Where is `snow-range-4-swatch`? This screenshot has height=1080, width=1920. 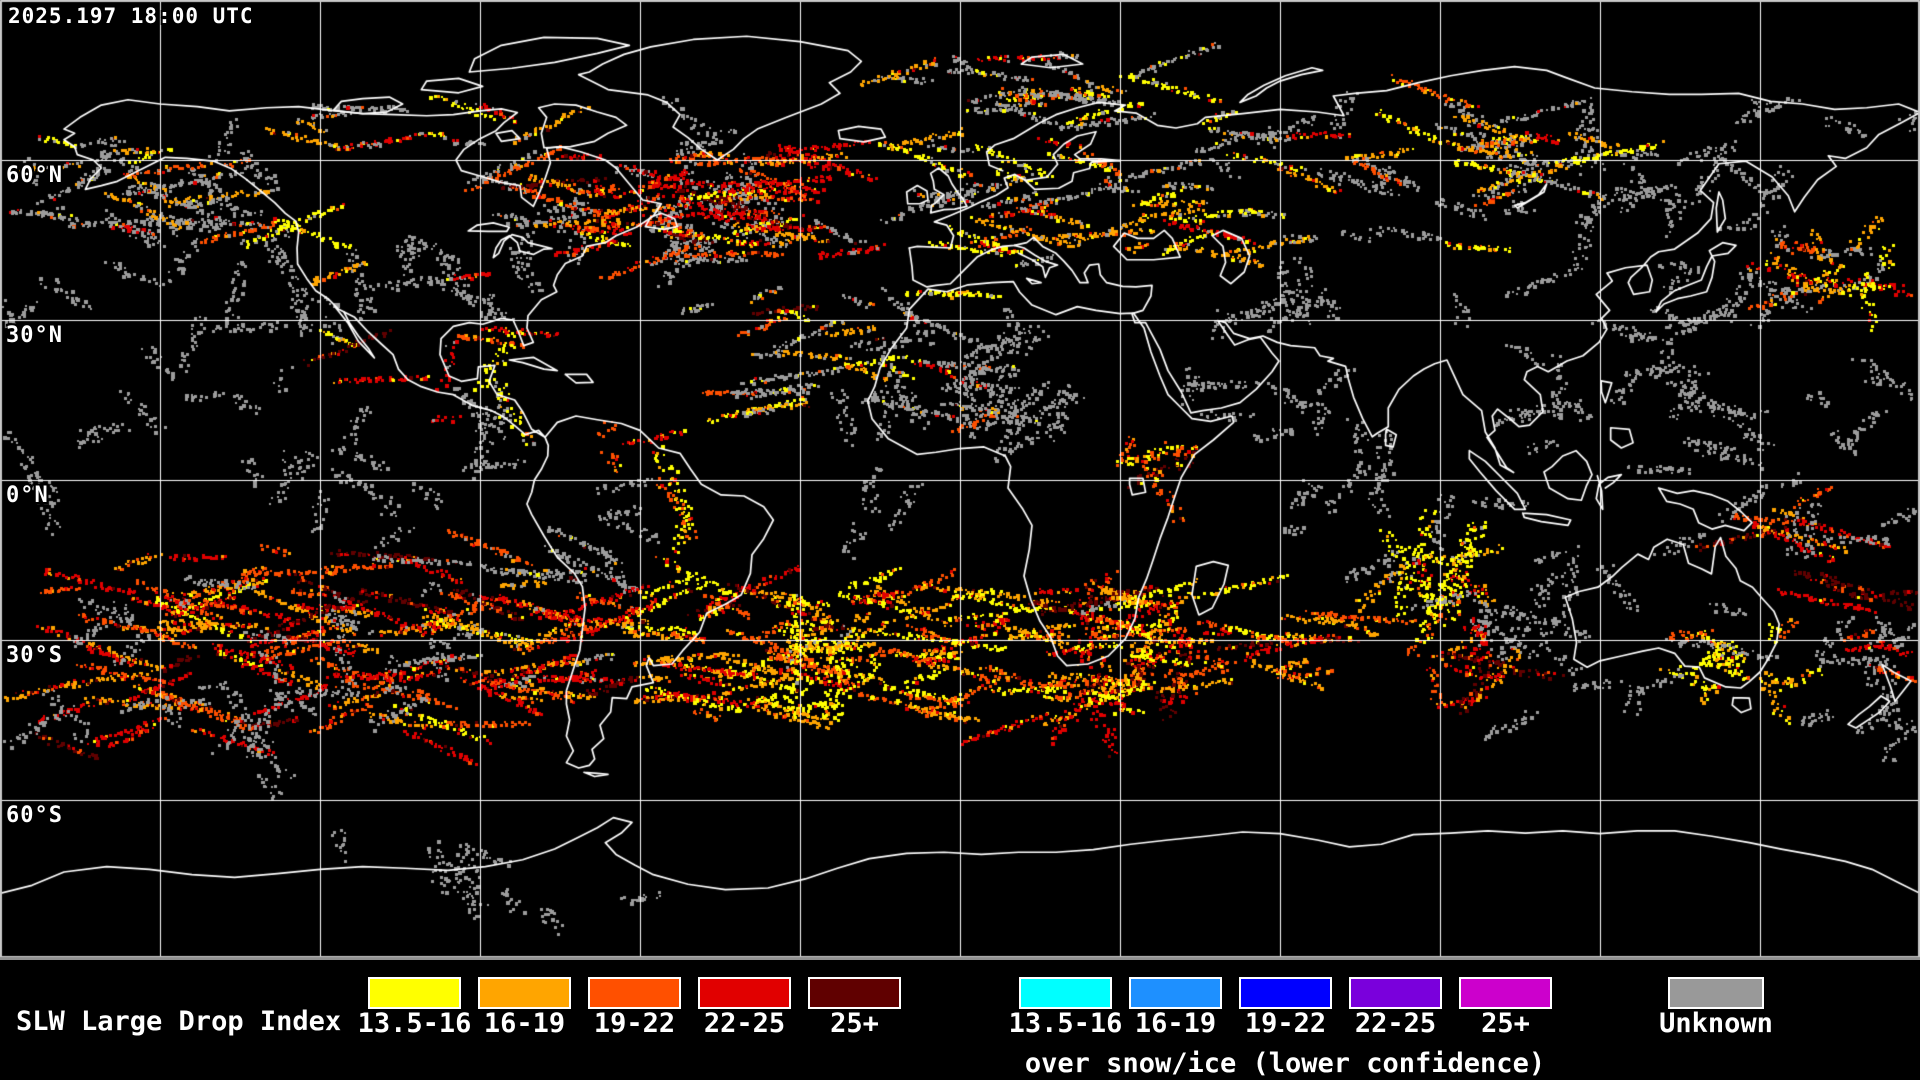
snow-range-4-swatch is located at coordinates (1505, 993).